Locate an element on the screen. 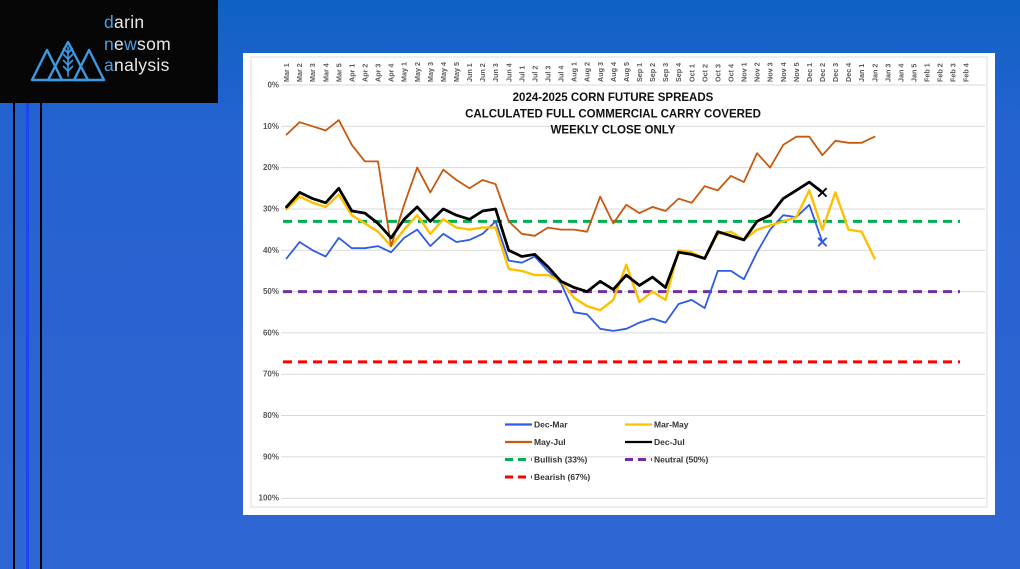 The height and width of the screenshot is (569, 1020). y-axis-labels: 0% 10% 20% 30% 40% 50% 60% 70% 80% 90% 100% is located at coordinates (269, 292).